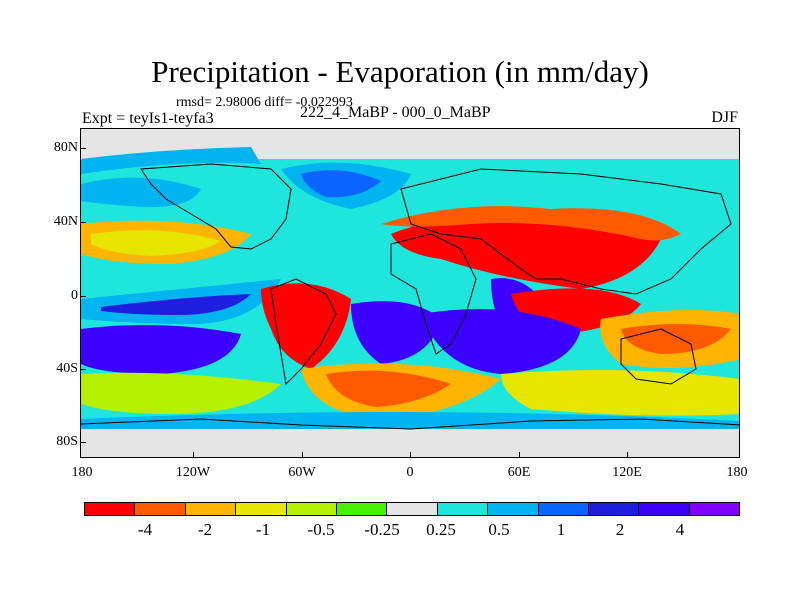 This screenshot has width=800, height=600. I want to click on colorbar-tick-label: 0.25, so click(441, 529).